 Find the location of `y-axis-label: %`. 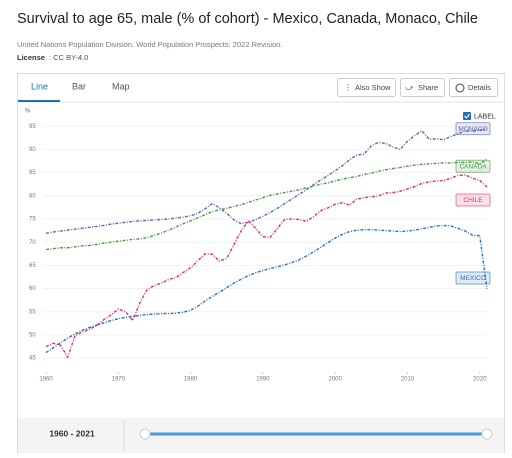

y-axis-label: % is located at coordinates (28, 112).